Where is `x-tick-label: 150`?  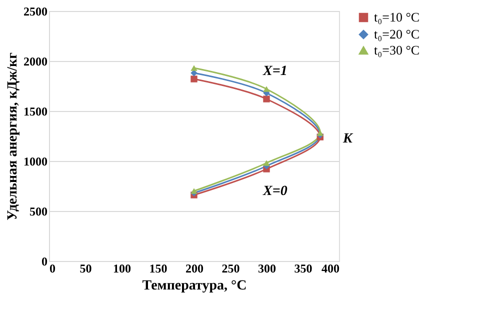
x-tick-label: 150 is located at coordinates (158, 269).